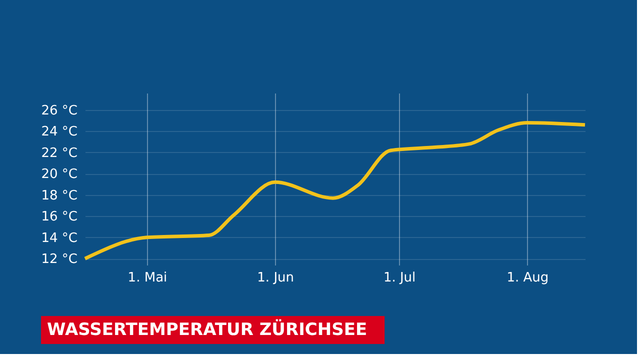 This screenshot has width=640, height=360. Describe the element at coordinates (59, 238) in the screenshot. I see `y-tick-label: 14 °C` at that location.